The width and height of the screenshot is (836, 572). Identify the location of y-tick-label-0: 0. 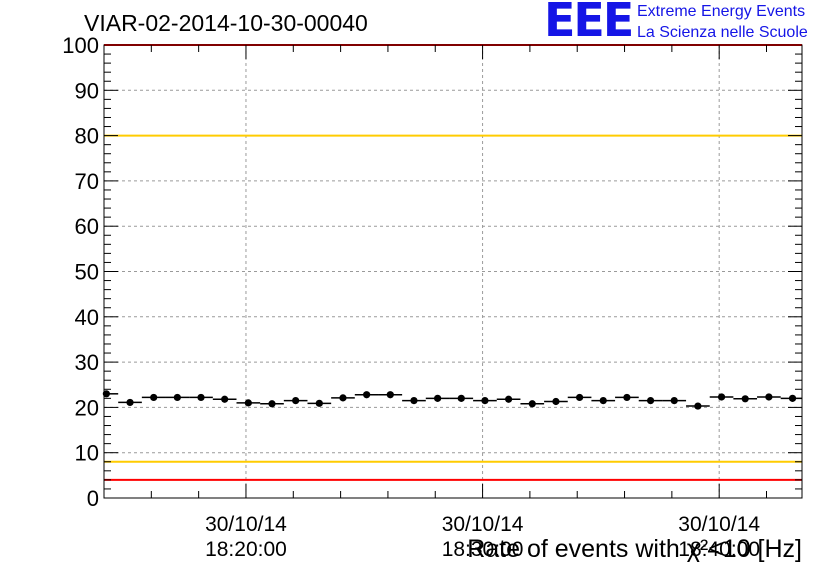
(93, 498).